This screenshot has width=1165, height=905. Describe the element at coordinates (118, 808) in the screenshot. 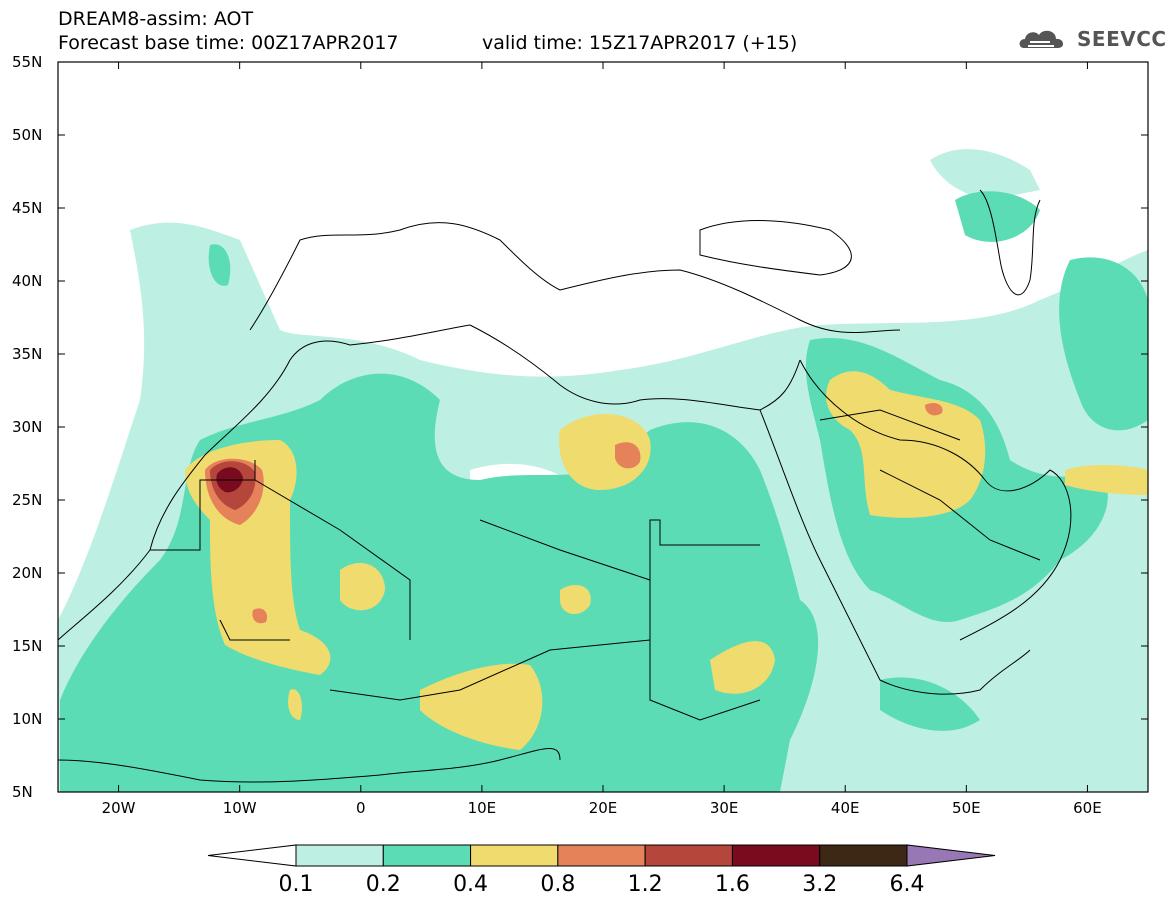

I see `lon-label: 20W` at that location.